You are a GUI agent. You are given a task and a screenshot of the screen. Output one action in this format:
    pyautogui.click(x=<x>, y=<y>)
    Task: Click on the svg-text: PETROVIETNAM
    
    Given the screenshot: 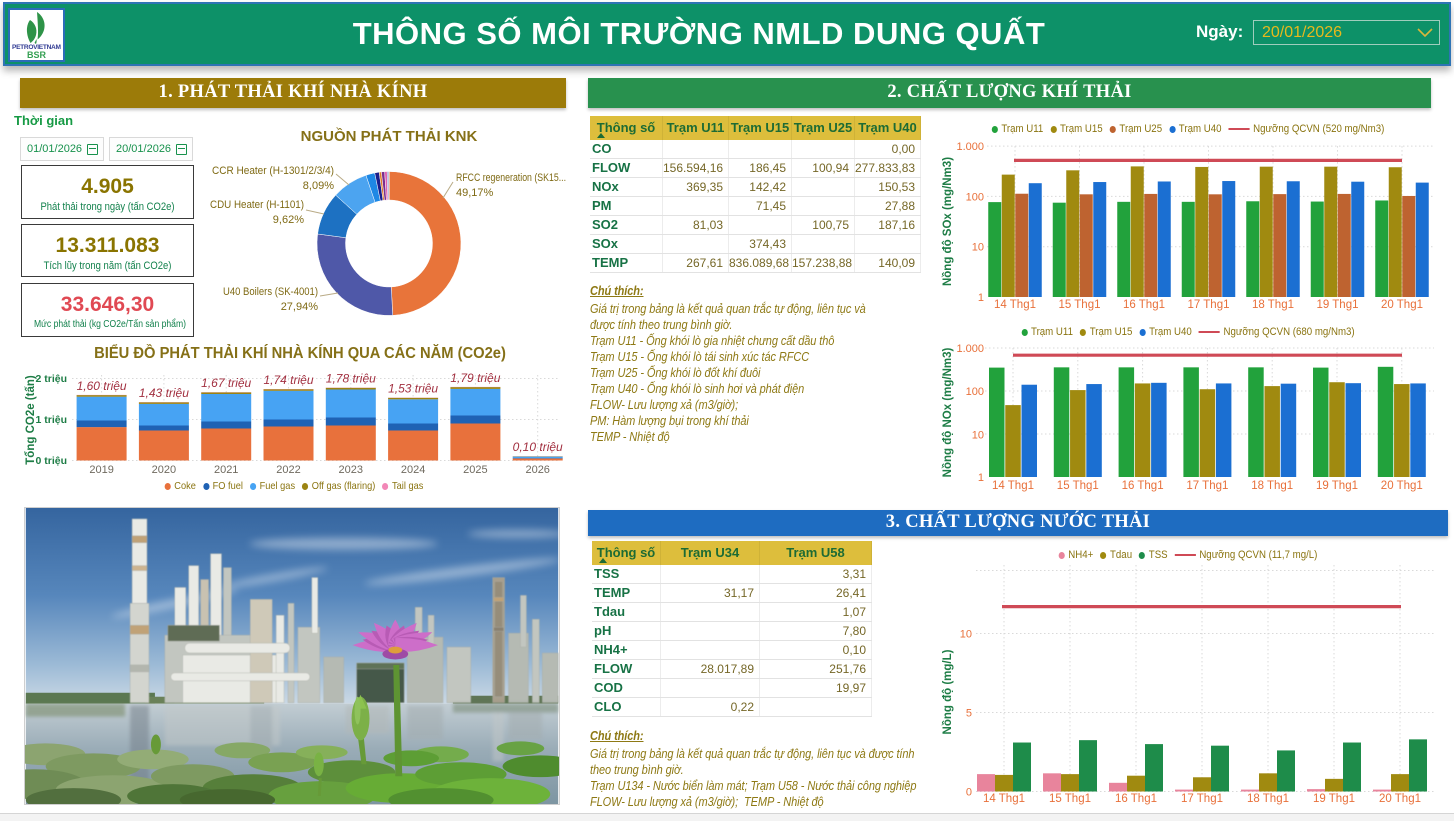 What is the action you would take?
    pyautogui.click(x=37, y=47)
    